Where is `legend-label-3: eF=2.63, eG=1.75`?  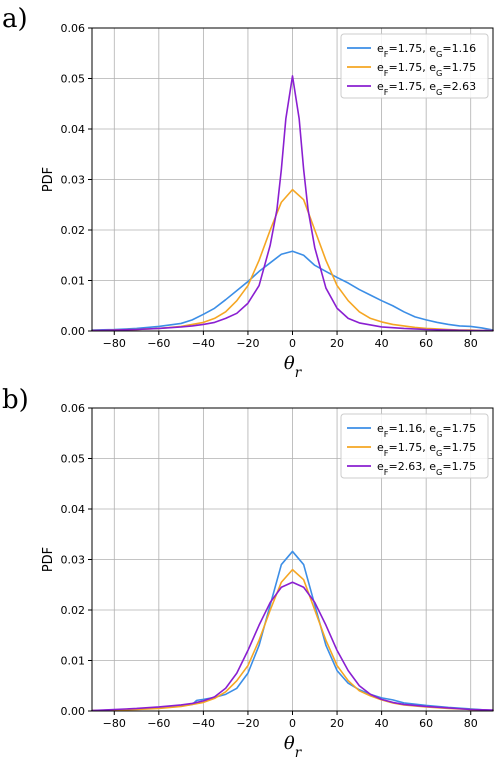 legend-label-3: eF=2.63, eG=1.75 is located at coordinates (426, 468).